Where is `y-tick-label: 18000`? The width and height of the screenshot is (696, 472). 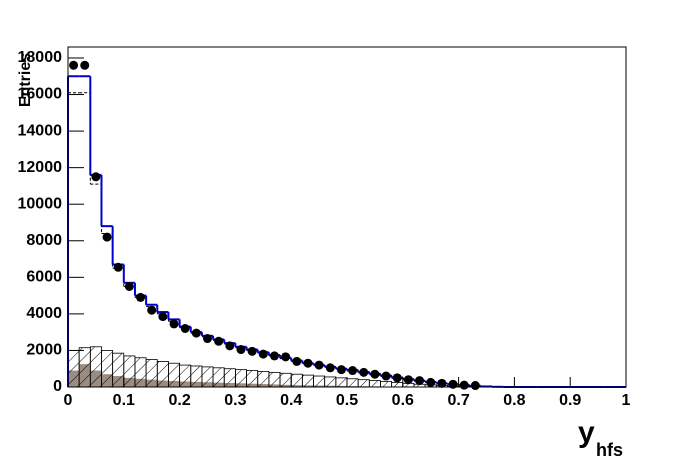
y-tick-label: 18000 is located at coordinates (40, 57).